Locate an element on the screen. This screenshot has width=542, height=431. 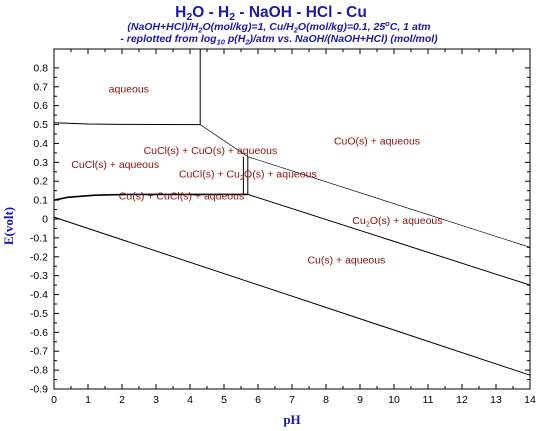
x-tick-label: 14 is located at coordinates (530, 400).